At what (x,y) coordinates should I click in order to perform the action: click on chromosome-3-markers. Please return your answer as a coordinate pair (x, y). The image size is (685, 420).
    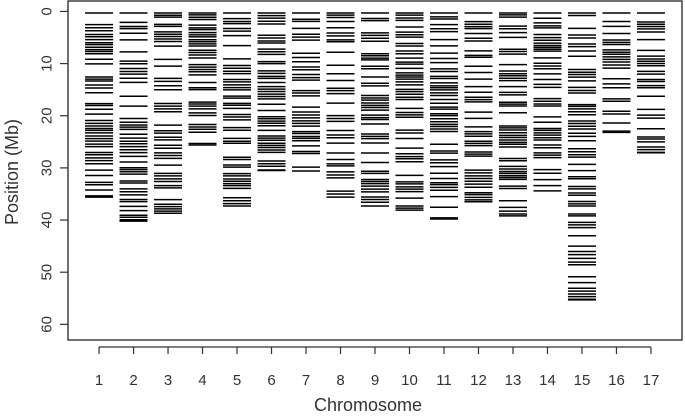
    Looking at the image, I should click on (168, 113).